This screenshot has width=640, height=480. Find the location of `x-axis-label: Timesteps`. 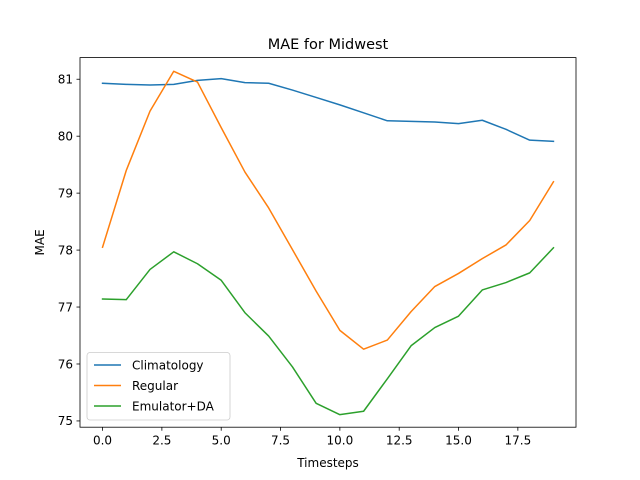

x-axis-label: Timesteps is located at coordinates (327, 463).